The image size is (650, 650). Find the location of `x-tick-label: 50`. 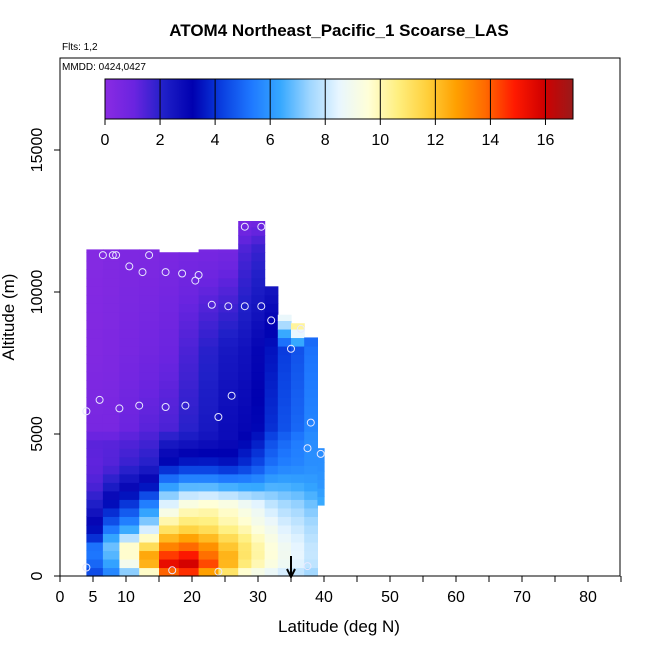

x-tick-label: 50 is located at coordinates (390, 597).